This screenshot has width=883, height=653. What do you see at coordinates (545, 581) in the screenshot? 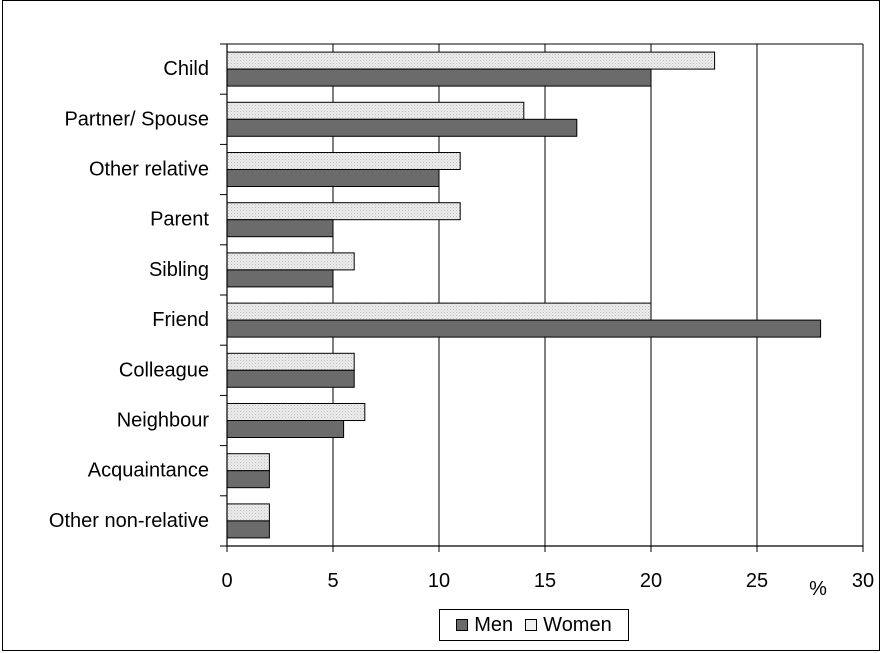
I see `x-tick-label: 15` at bounding box center [545, 581].